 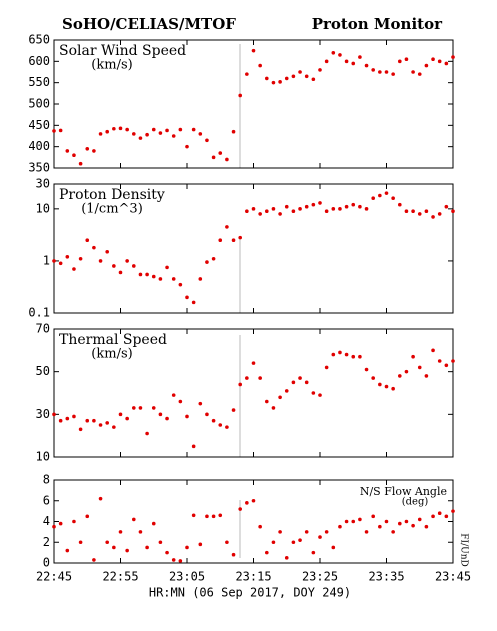 What do you see at coordinates (46, 521) in the screenshot?
I see `y-tick-label: 4` at bounding box center [46, 521].